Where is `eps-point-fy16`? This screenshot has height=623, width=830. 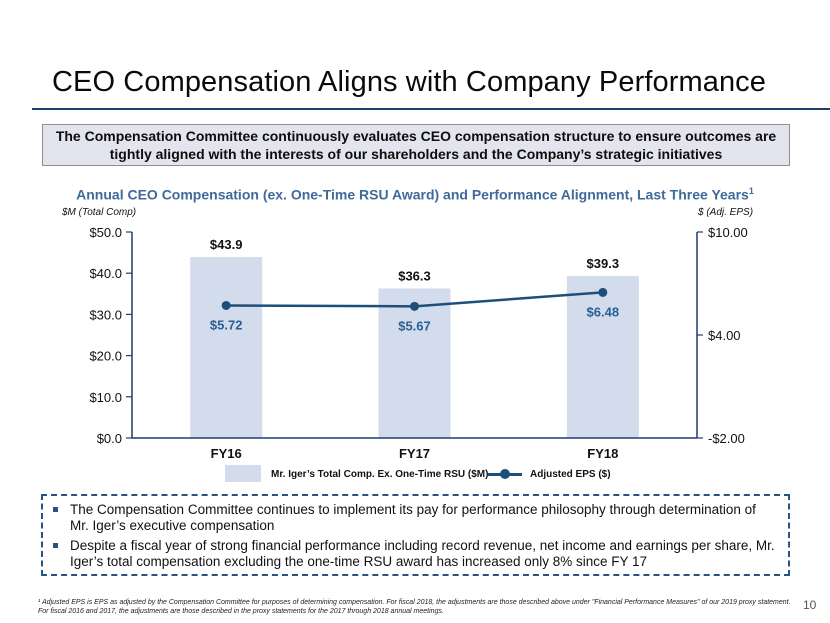 eps-point-fy16 is located at coordinates (226, 305).